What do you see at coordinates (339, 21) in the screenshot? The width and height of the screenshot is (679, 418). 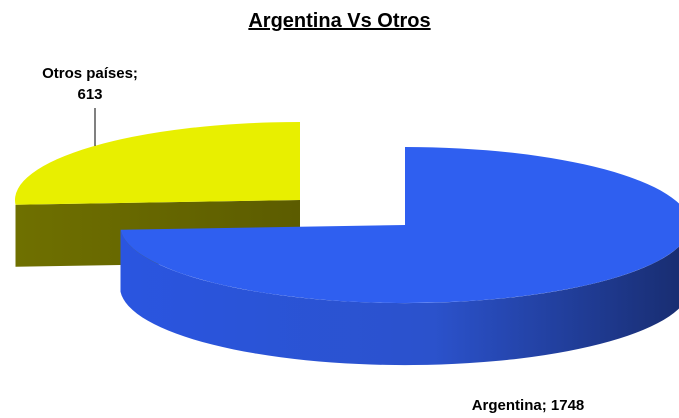 I see `chart-title: Argentina Vs Otros` at bounding box center [339, 21].